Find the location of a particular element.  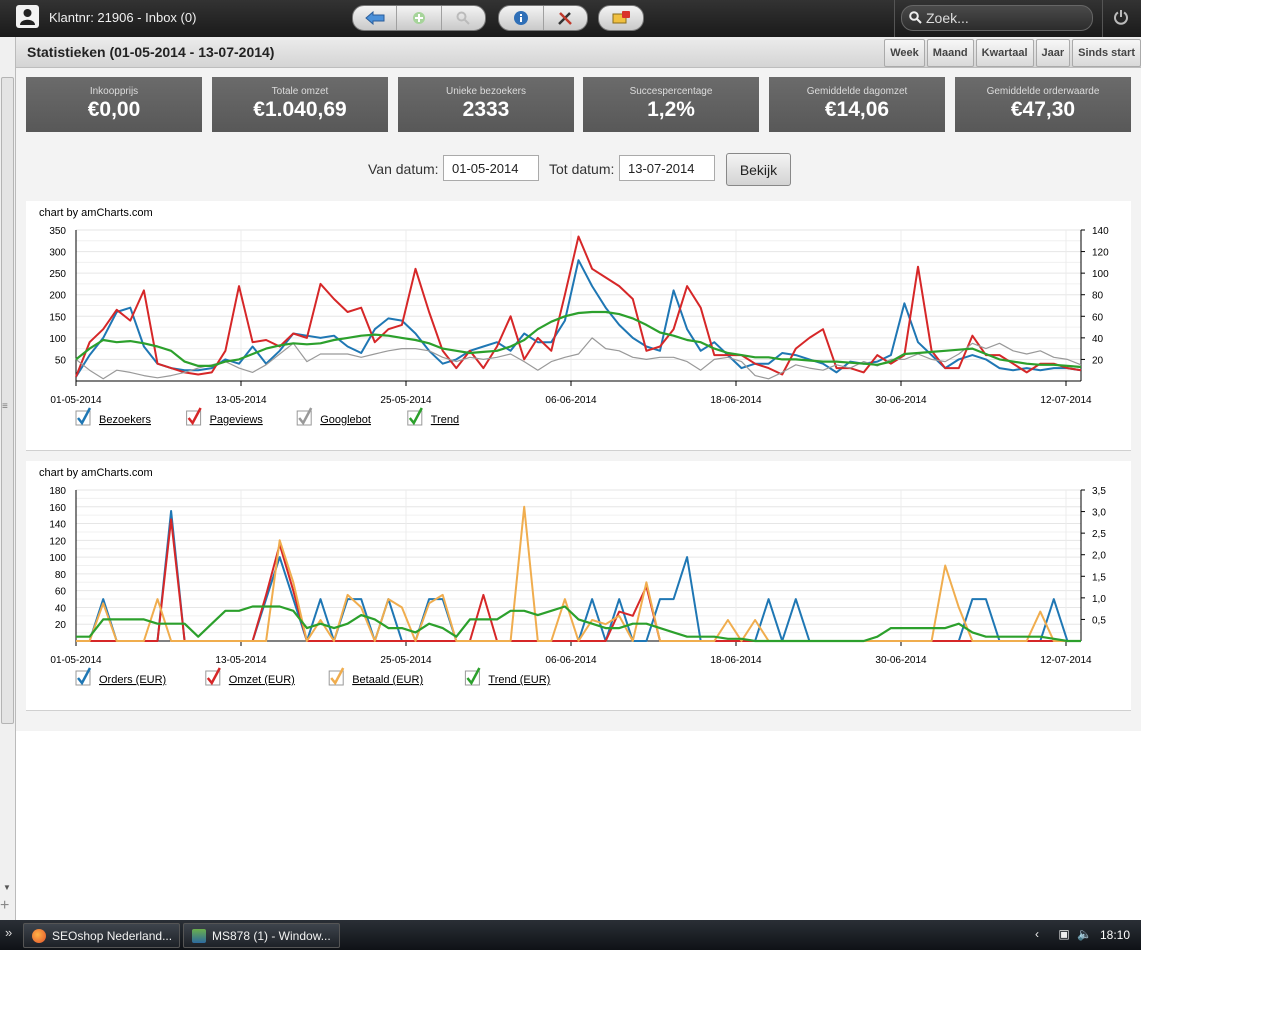

y-left-tick-label: 100 is located at coordinates (57, 339).